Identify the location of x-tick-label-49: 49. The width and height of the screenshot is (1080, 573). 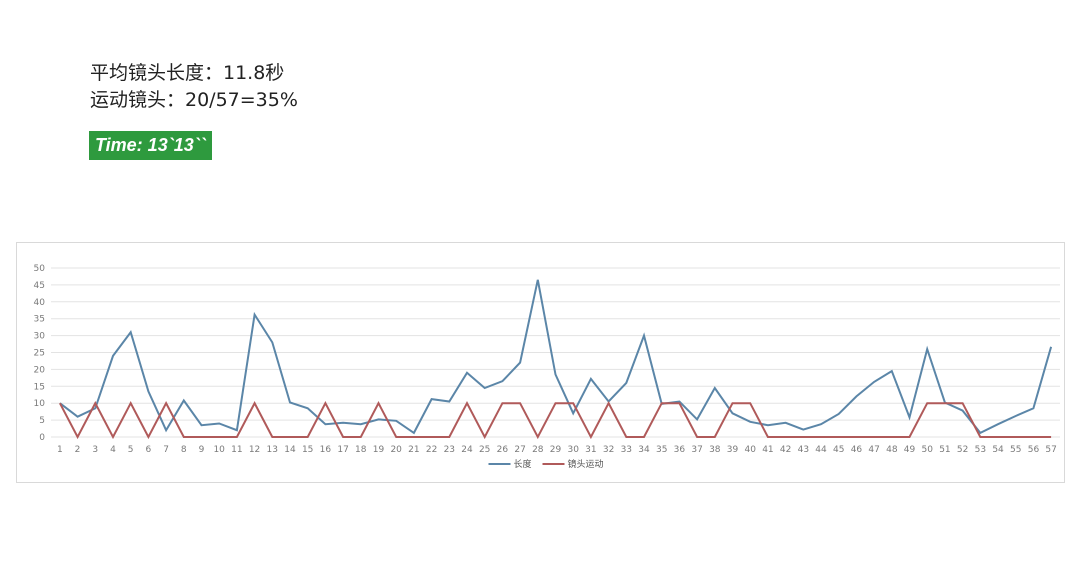
(910, 450).